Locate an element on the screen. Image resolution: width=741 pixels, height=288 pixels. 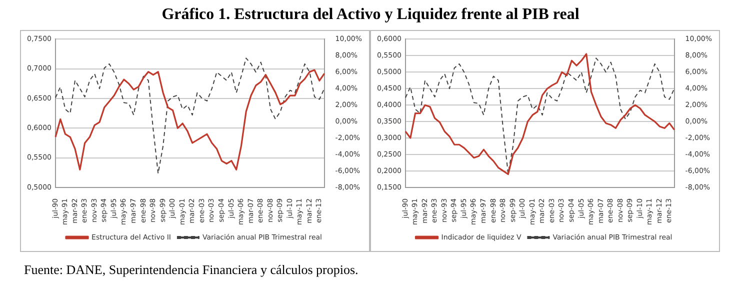
source-note: Fuente: DANE, Superintendencia Financiera y cálculos propios. is located at coordinates (191, 270).